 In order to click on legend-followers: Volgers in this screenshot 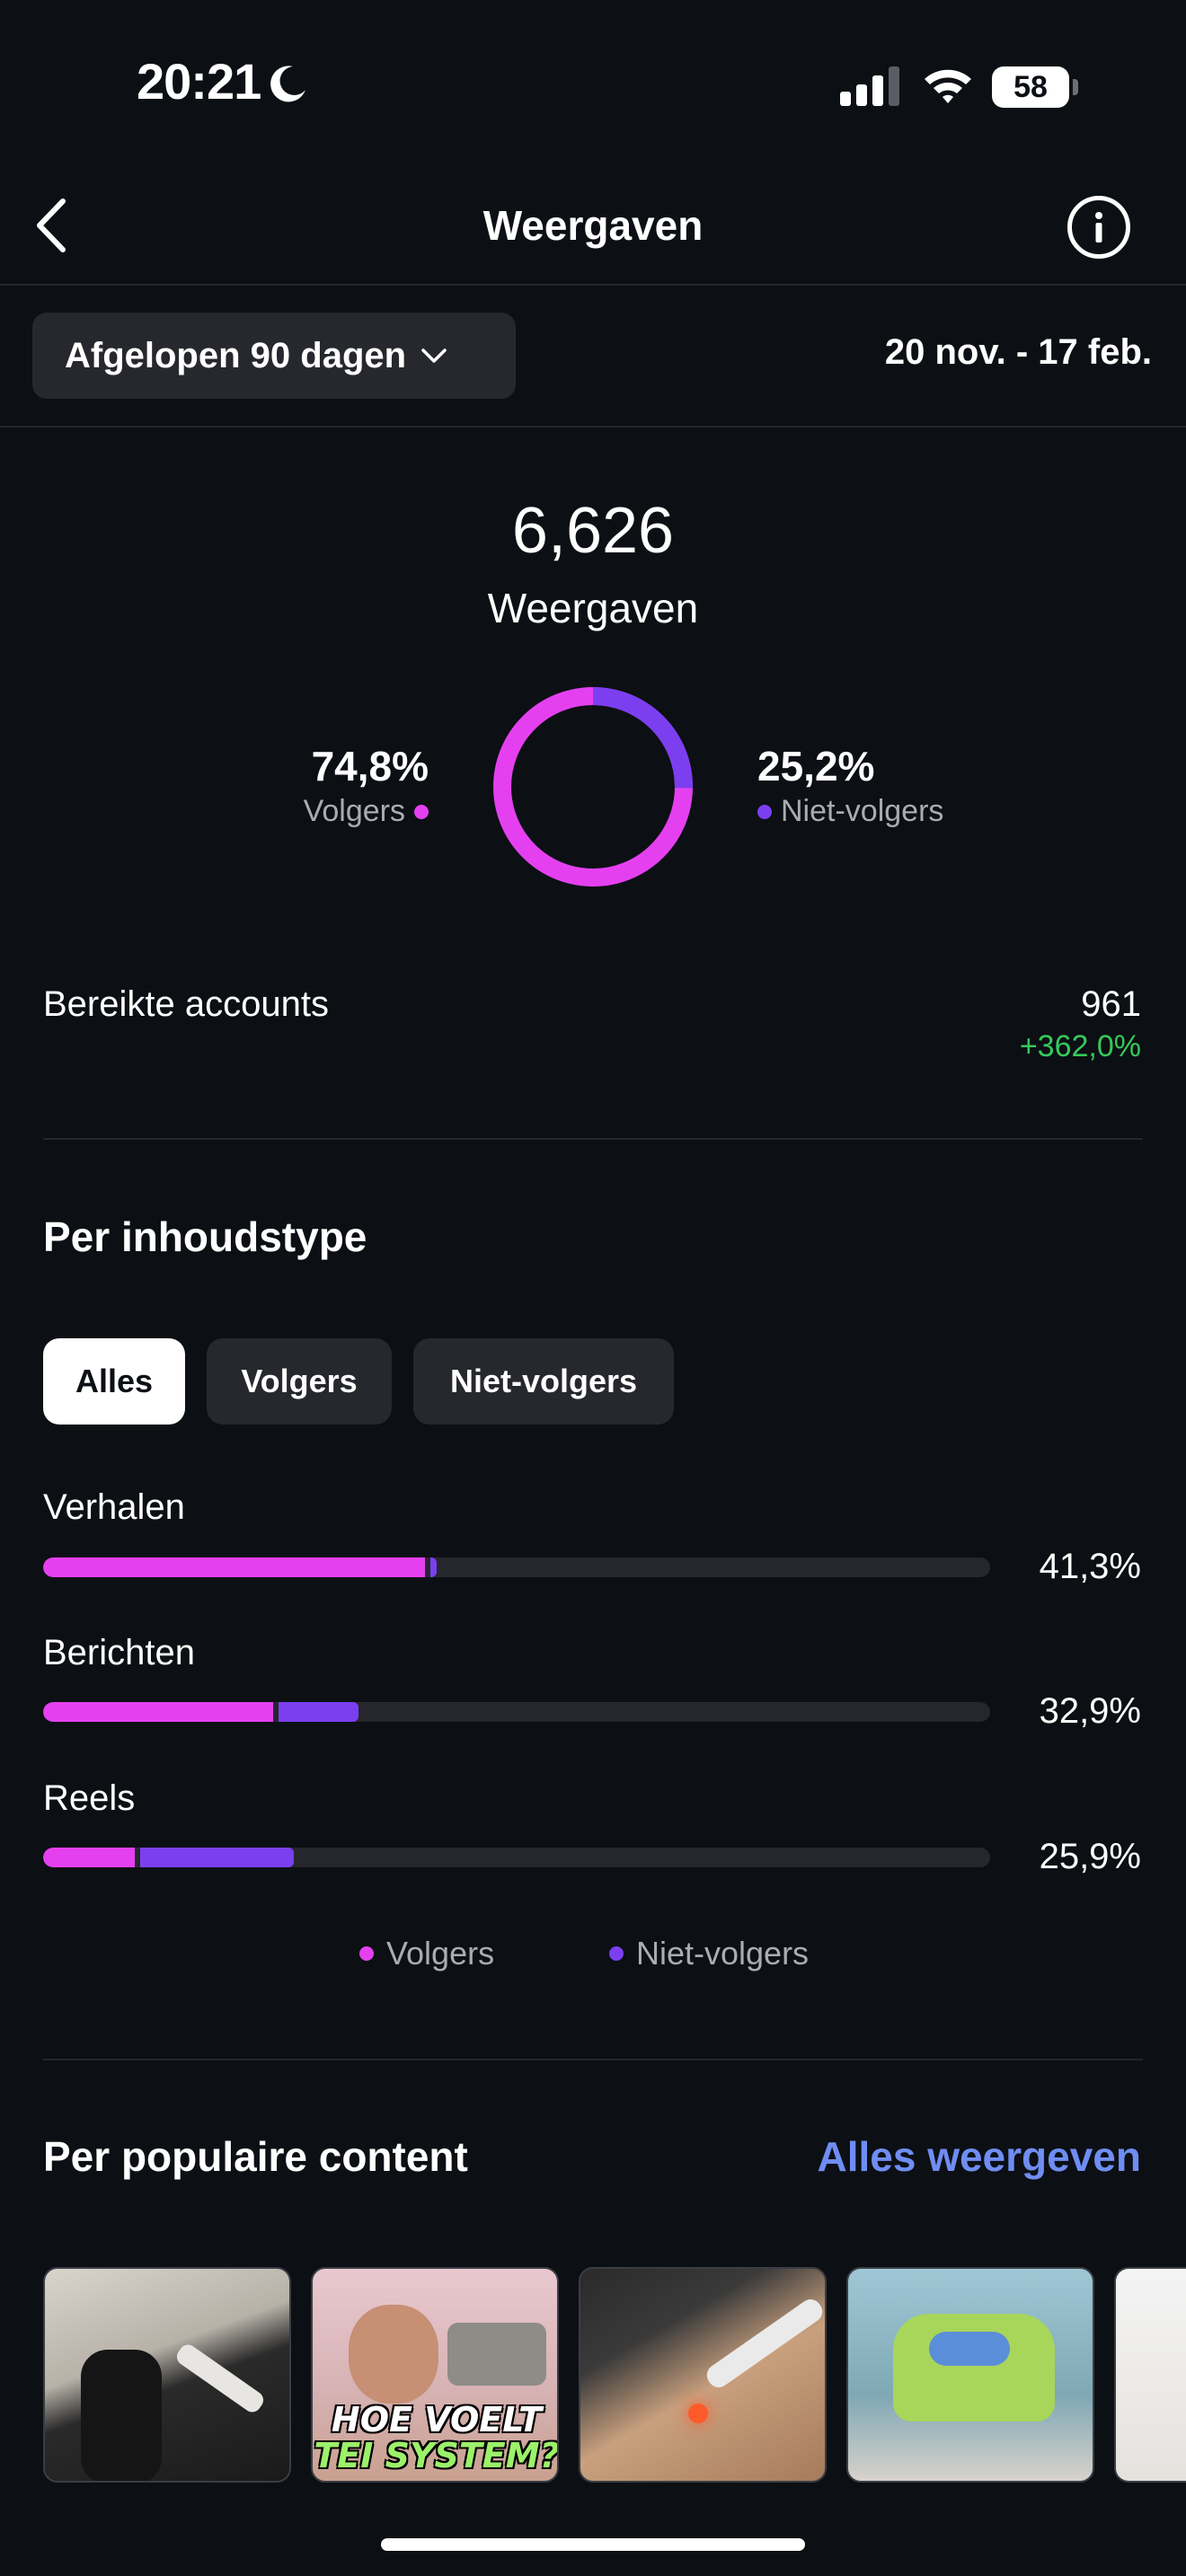, I will do `click(426, 1953)`.